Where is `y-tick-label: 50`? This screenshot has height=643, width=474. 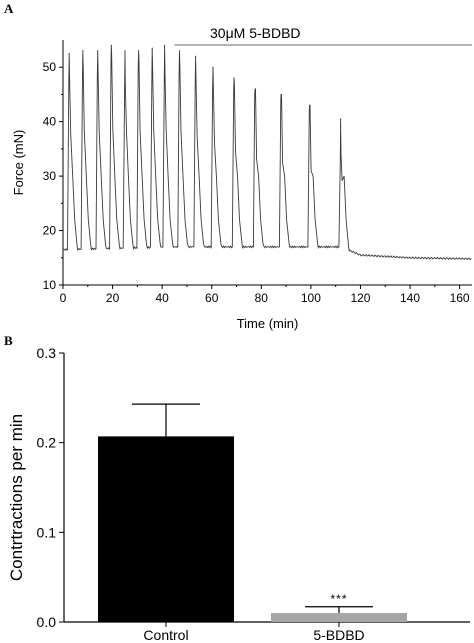
y-tick-label: 50 is located at coordinates (50, 67).